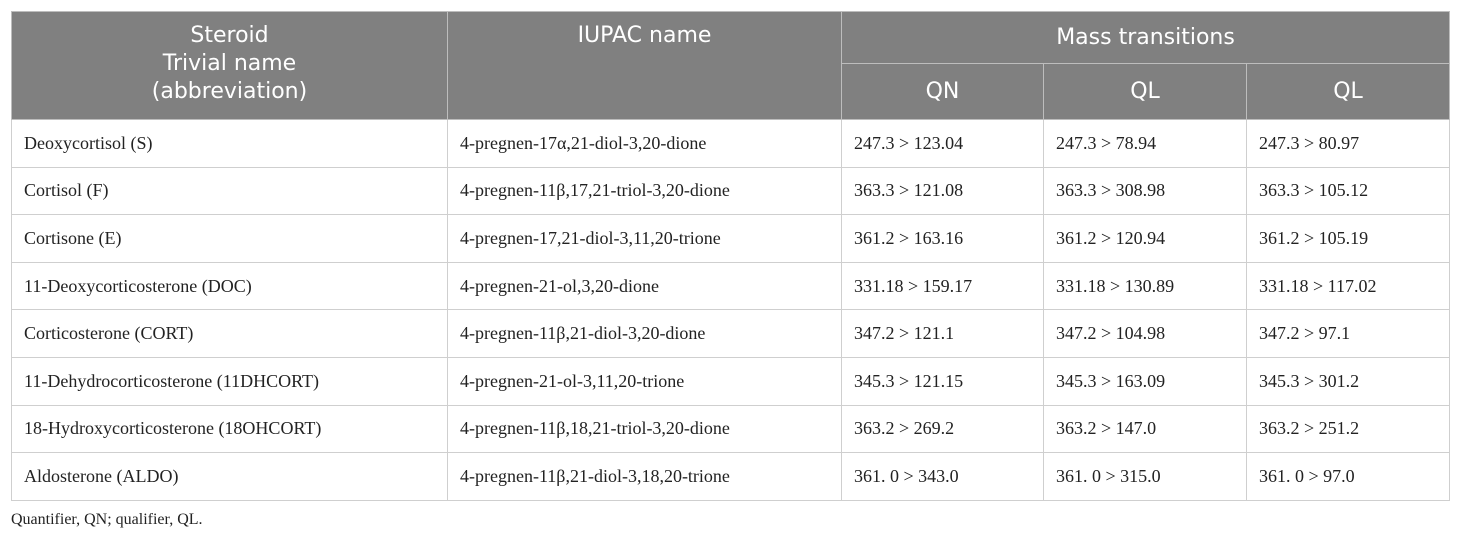 Image resolution: width=1460 pixels, height=541 pixels. I want to click on table-cell: 247.3 > 78.94, so click(1145, 143).